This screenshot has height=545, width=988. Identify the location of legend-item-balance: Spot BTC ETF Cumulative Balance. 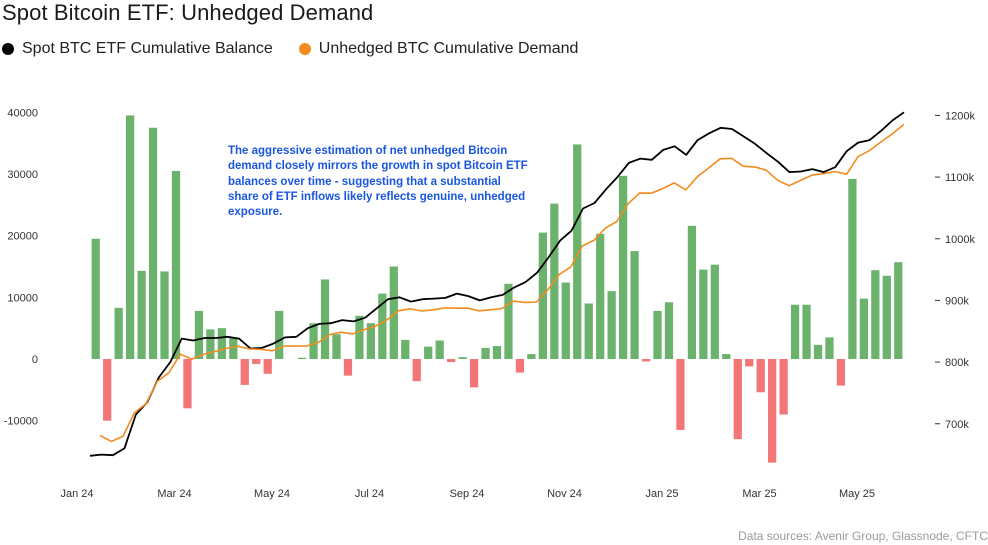
(137, 49).